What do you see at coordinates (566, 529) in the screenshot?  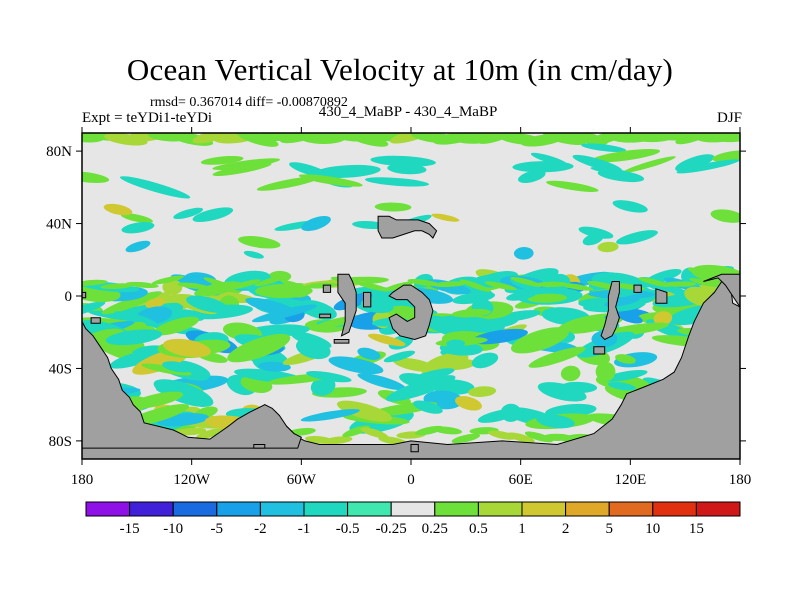 I see `colorbar-label: 2` at bounding box center [566, 529].